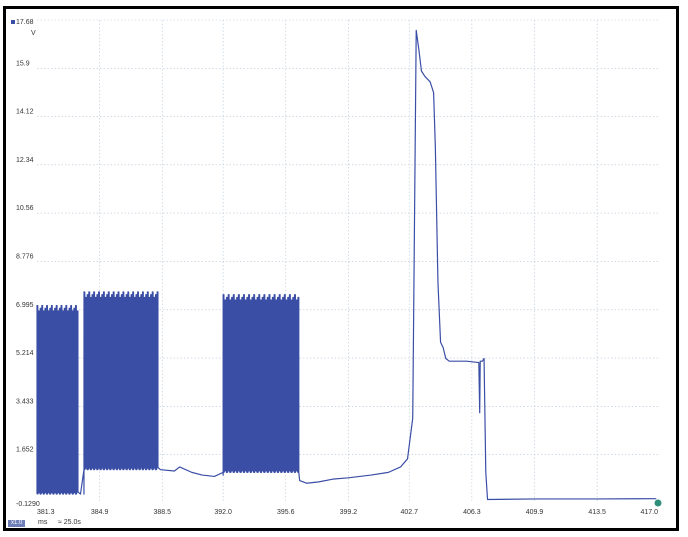  Describe the element at coordinates (25, 401) in the screenshot. I see `y-tick-label: 3.433` at that location.